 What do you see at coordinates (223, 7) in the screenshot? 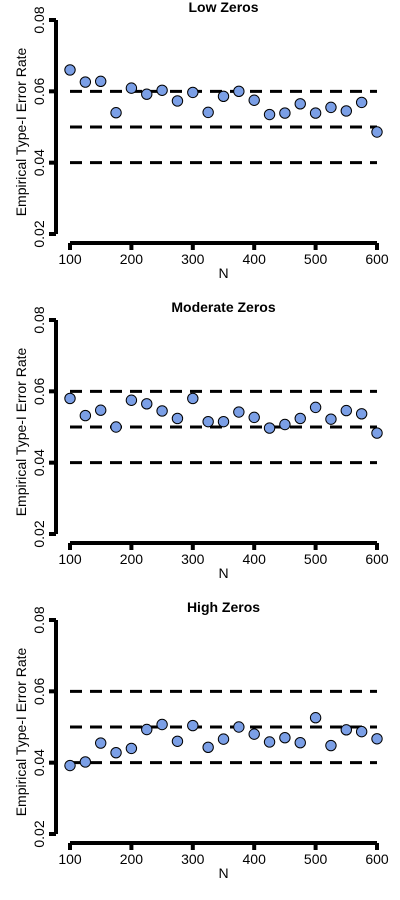
I see `panel-title: Low Zeros` at bounding box center [223, 7].